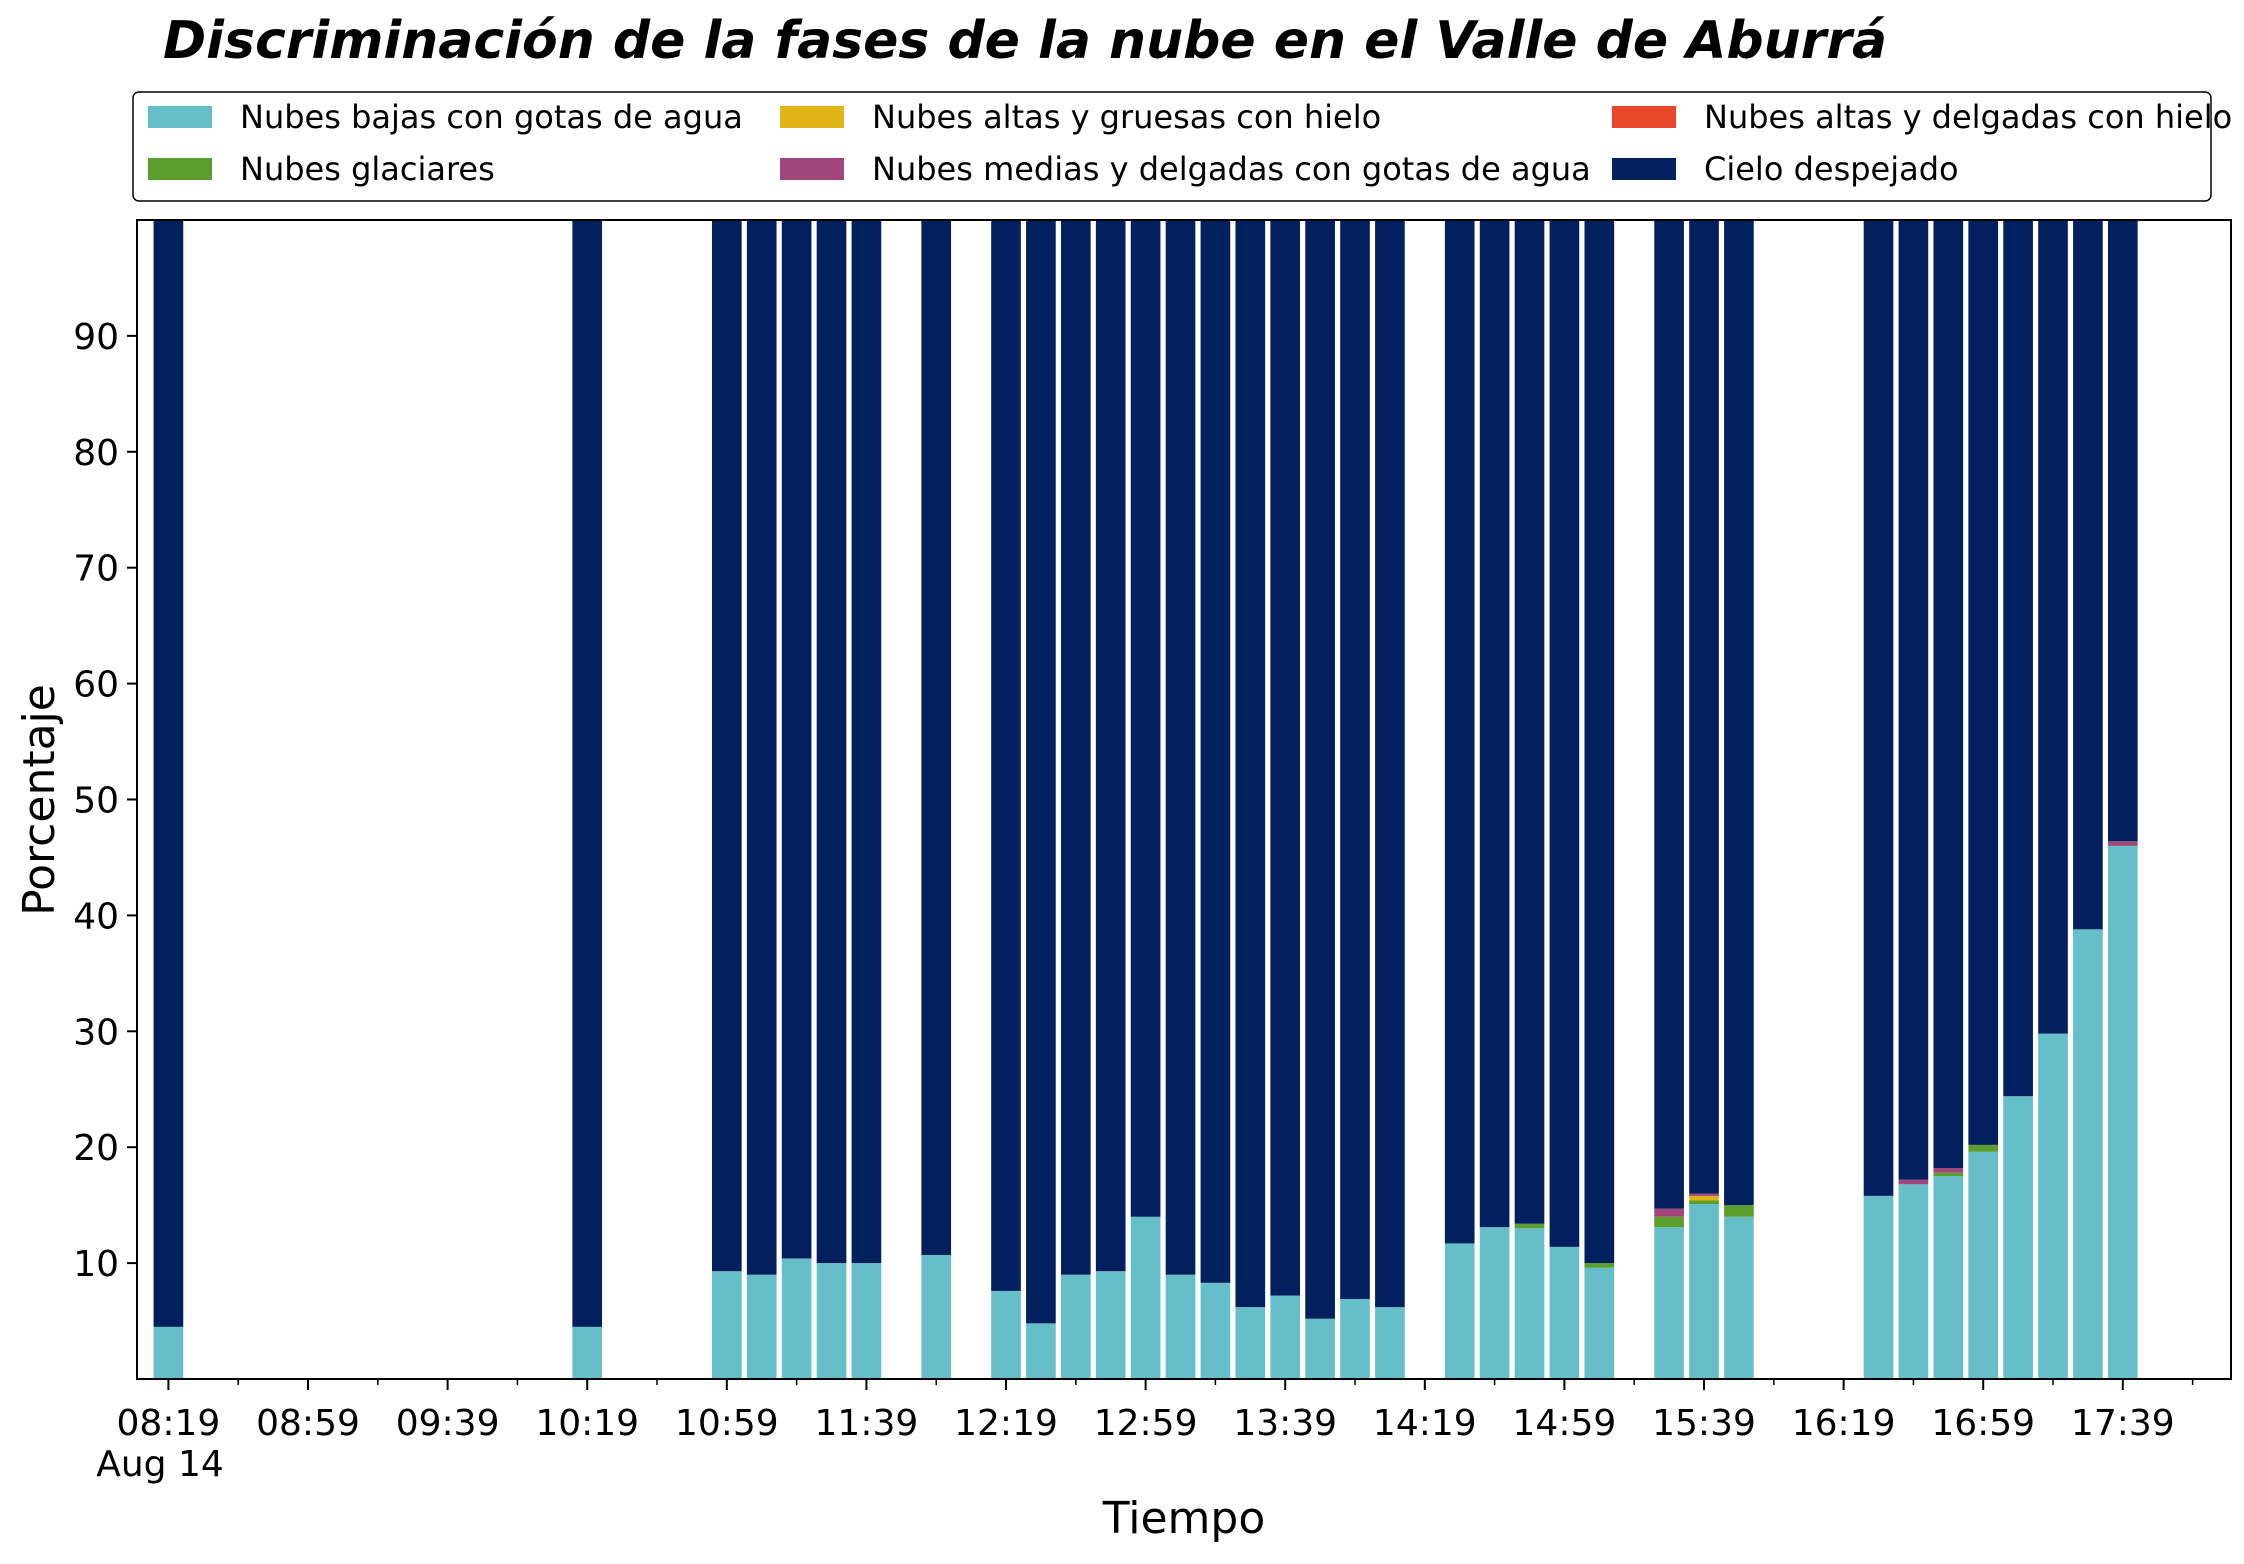  I want to click on x-tick-label: 17:39, so click(2123, 1423).